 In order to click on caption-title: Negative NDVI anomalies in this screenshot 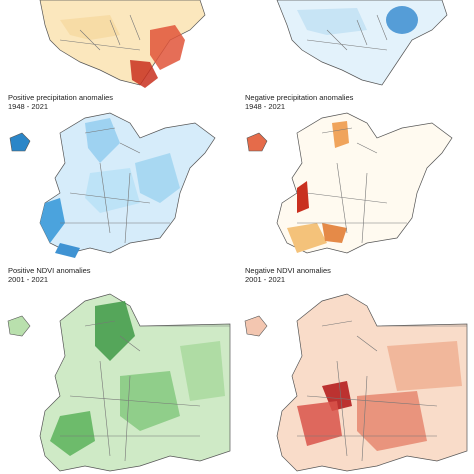, I will do `click(288, 270)`.